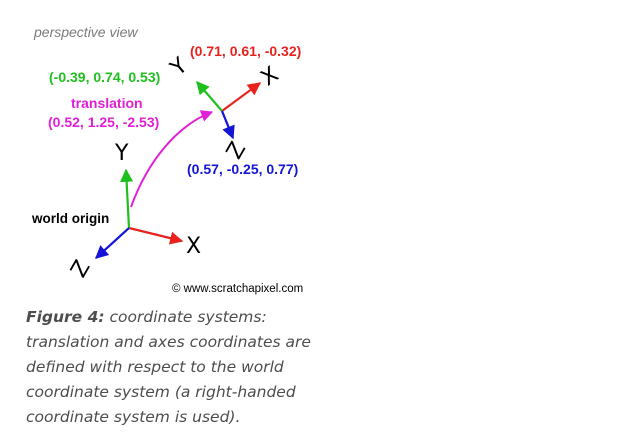 The height and width of the screenshot is (437, 636). Describe the element at coordinates (70, 218) in the screenshot. I see `world-origin-label: world origin` at that location.